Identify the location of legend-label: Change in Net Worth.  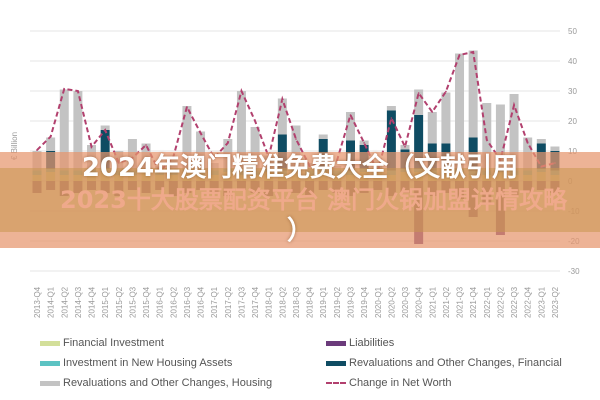
(400, 383).